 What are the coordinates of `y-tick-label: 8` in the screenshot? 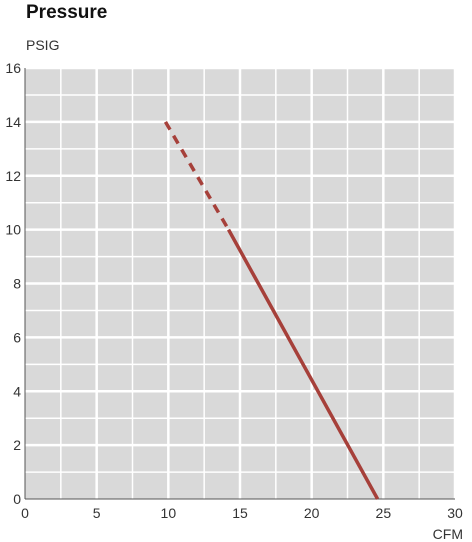 It's located at (17, 284).